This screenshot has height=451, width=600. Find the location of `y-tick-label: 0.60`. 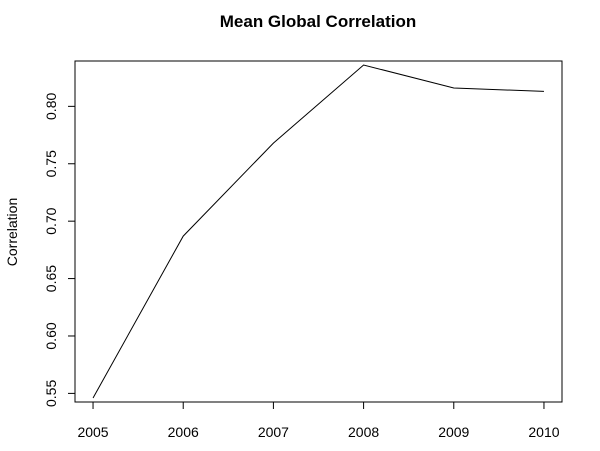

y-tick-label: 0.60 is located at coordinates (51, 335).